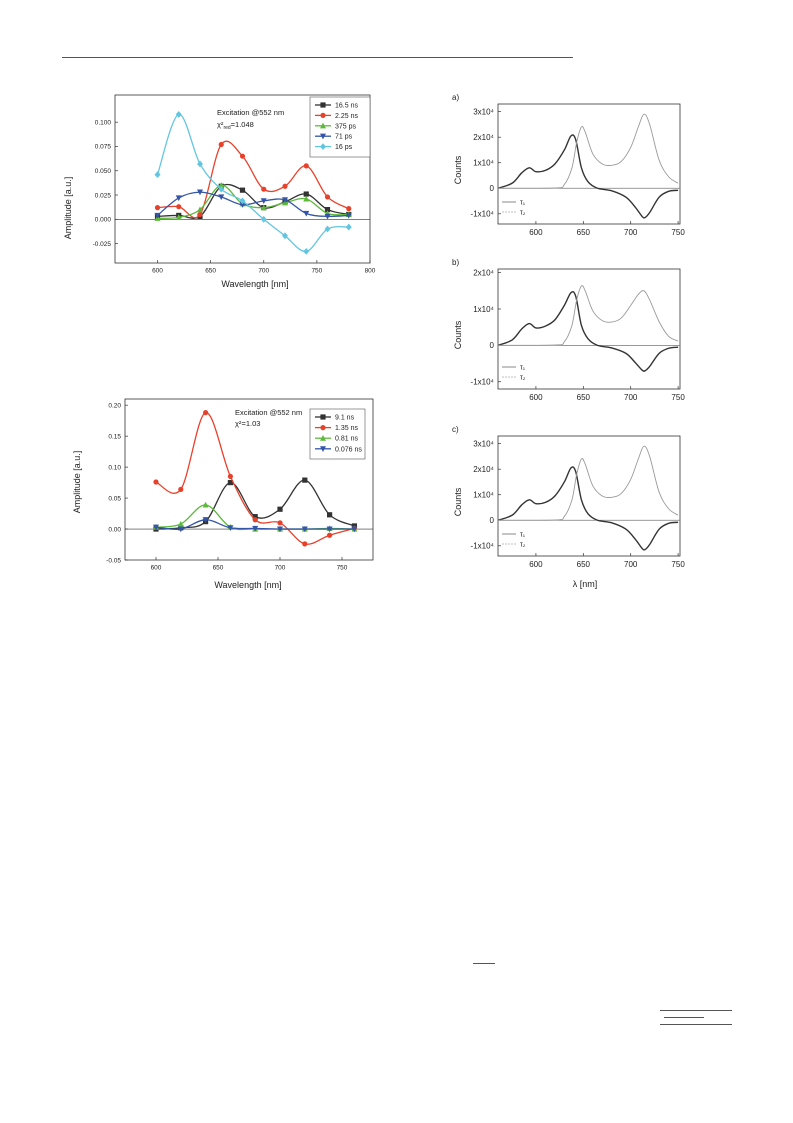  Describe the element at coordinates (588, 508) in the screenshot. I see `panel-c-series-line` at that location.